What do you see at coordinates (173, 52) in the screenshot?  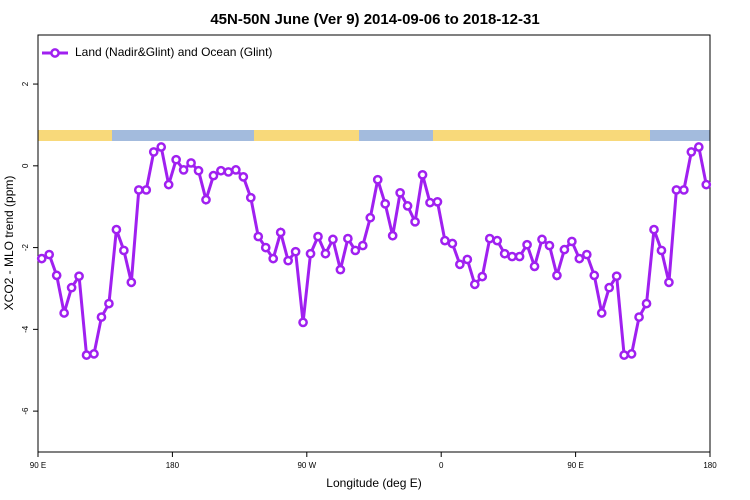 I see `legend-label: Land (Nadir&Glint) and Ocean (Glint)` at bounding box center [173, 52].